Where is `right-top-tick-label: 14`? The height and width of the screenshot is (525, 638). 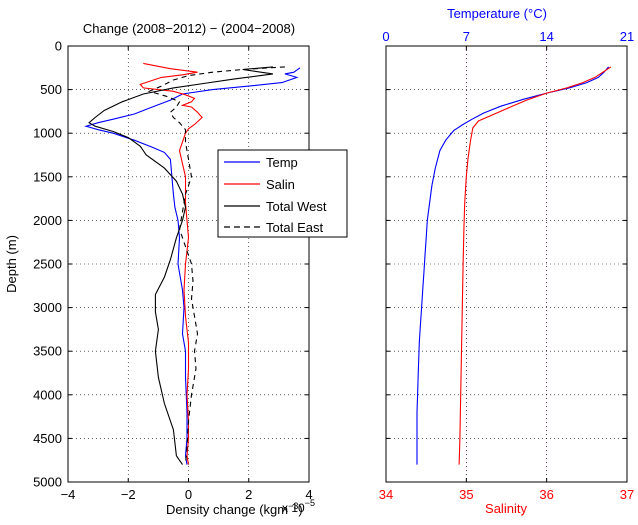
right-top-tick-label: 14 is located at coordinates (546, 36).